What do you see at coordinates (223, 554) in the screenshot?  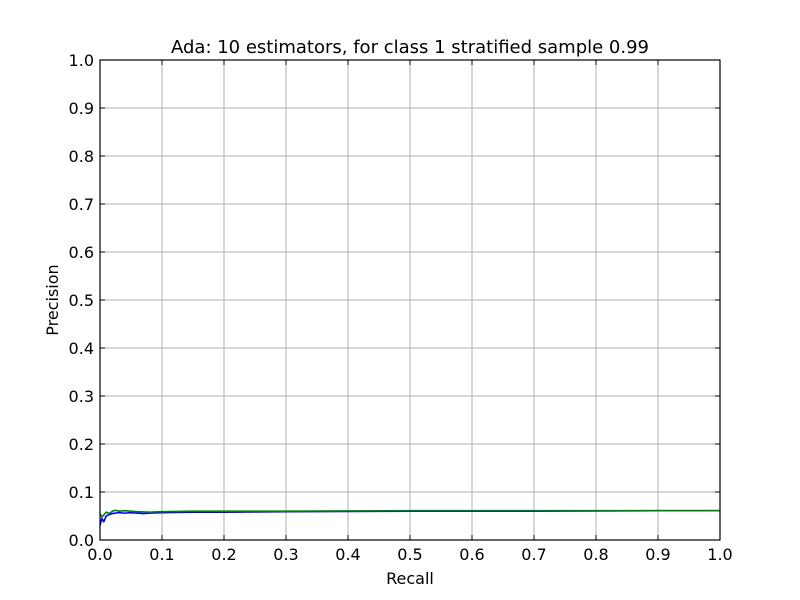 I see `x-tick-label: 0.2` at bounding box center [223, 554].